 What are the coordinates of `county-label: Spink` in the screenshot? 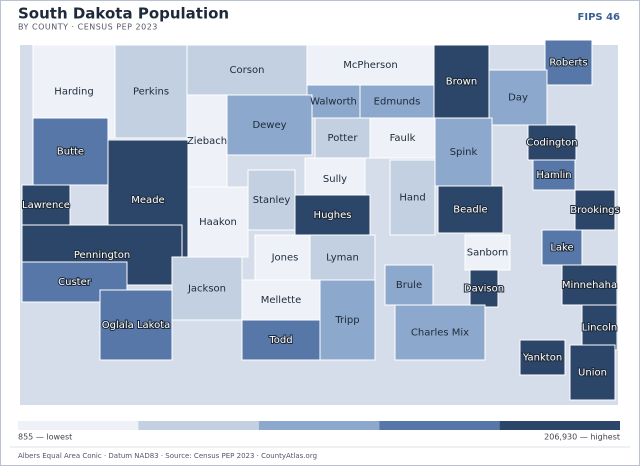 It's located at (464, 152).